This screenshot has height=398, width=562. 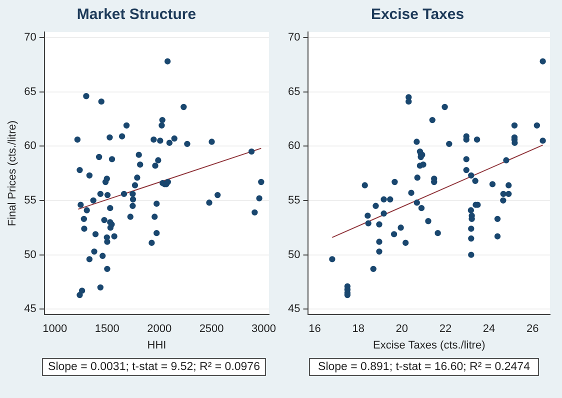 I want to click on x-tick-label: 2000, so click(x=159, y=329).